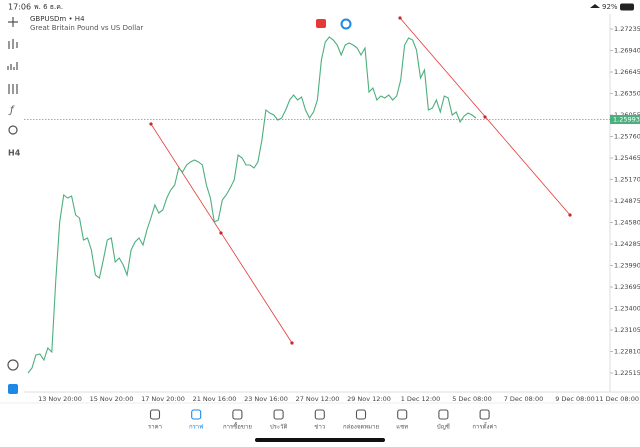 The image size is (640, 447). Describe the element at coordinates (321, 23) in the screenshot. I see `buy-sell-button` at that location.